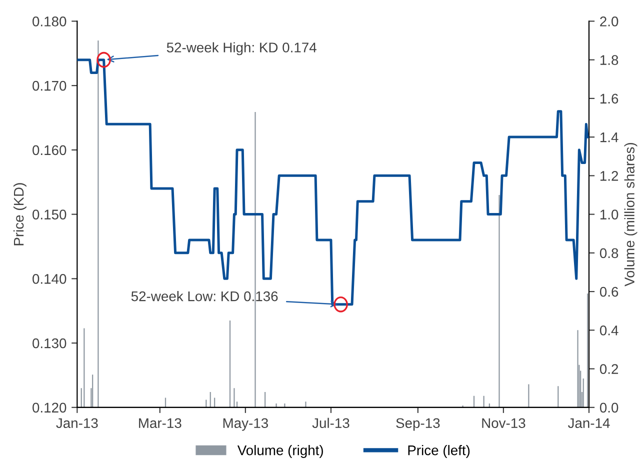  What do you see at coordinates (49, 343) in the screenshot?
I see `y-tick-label: 0.130` at bounding box center [49, 343].